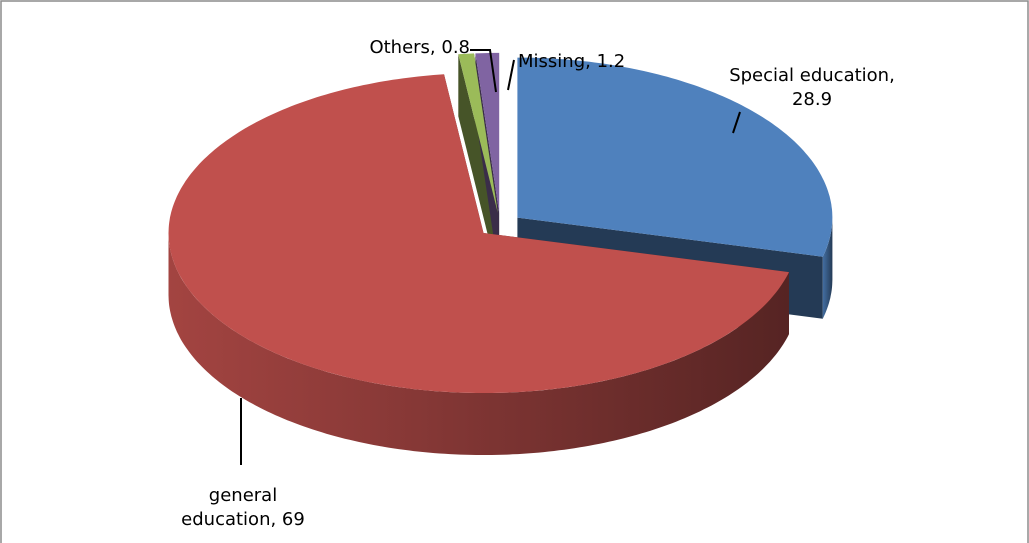 The image size is (1029, 543). What do you see at coordinates (827, 268) in the screenshot?
I see `slice-side` at bounding box center [827, 268].